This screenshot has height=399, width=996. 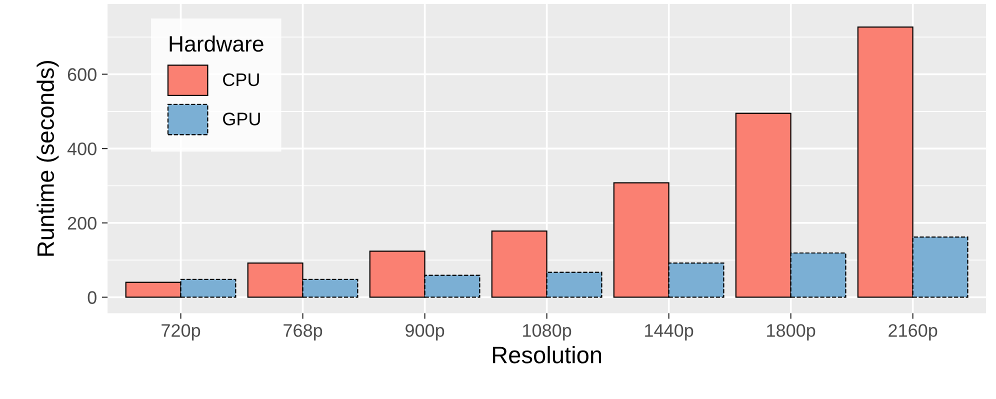 I want to click on y-tick-label: 400, so click(x=81, y=149).